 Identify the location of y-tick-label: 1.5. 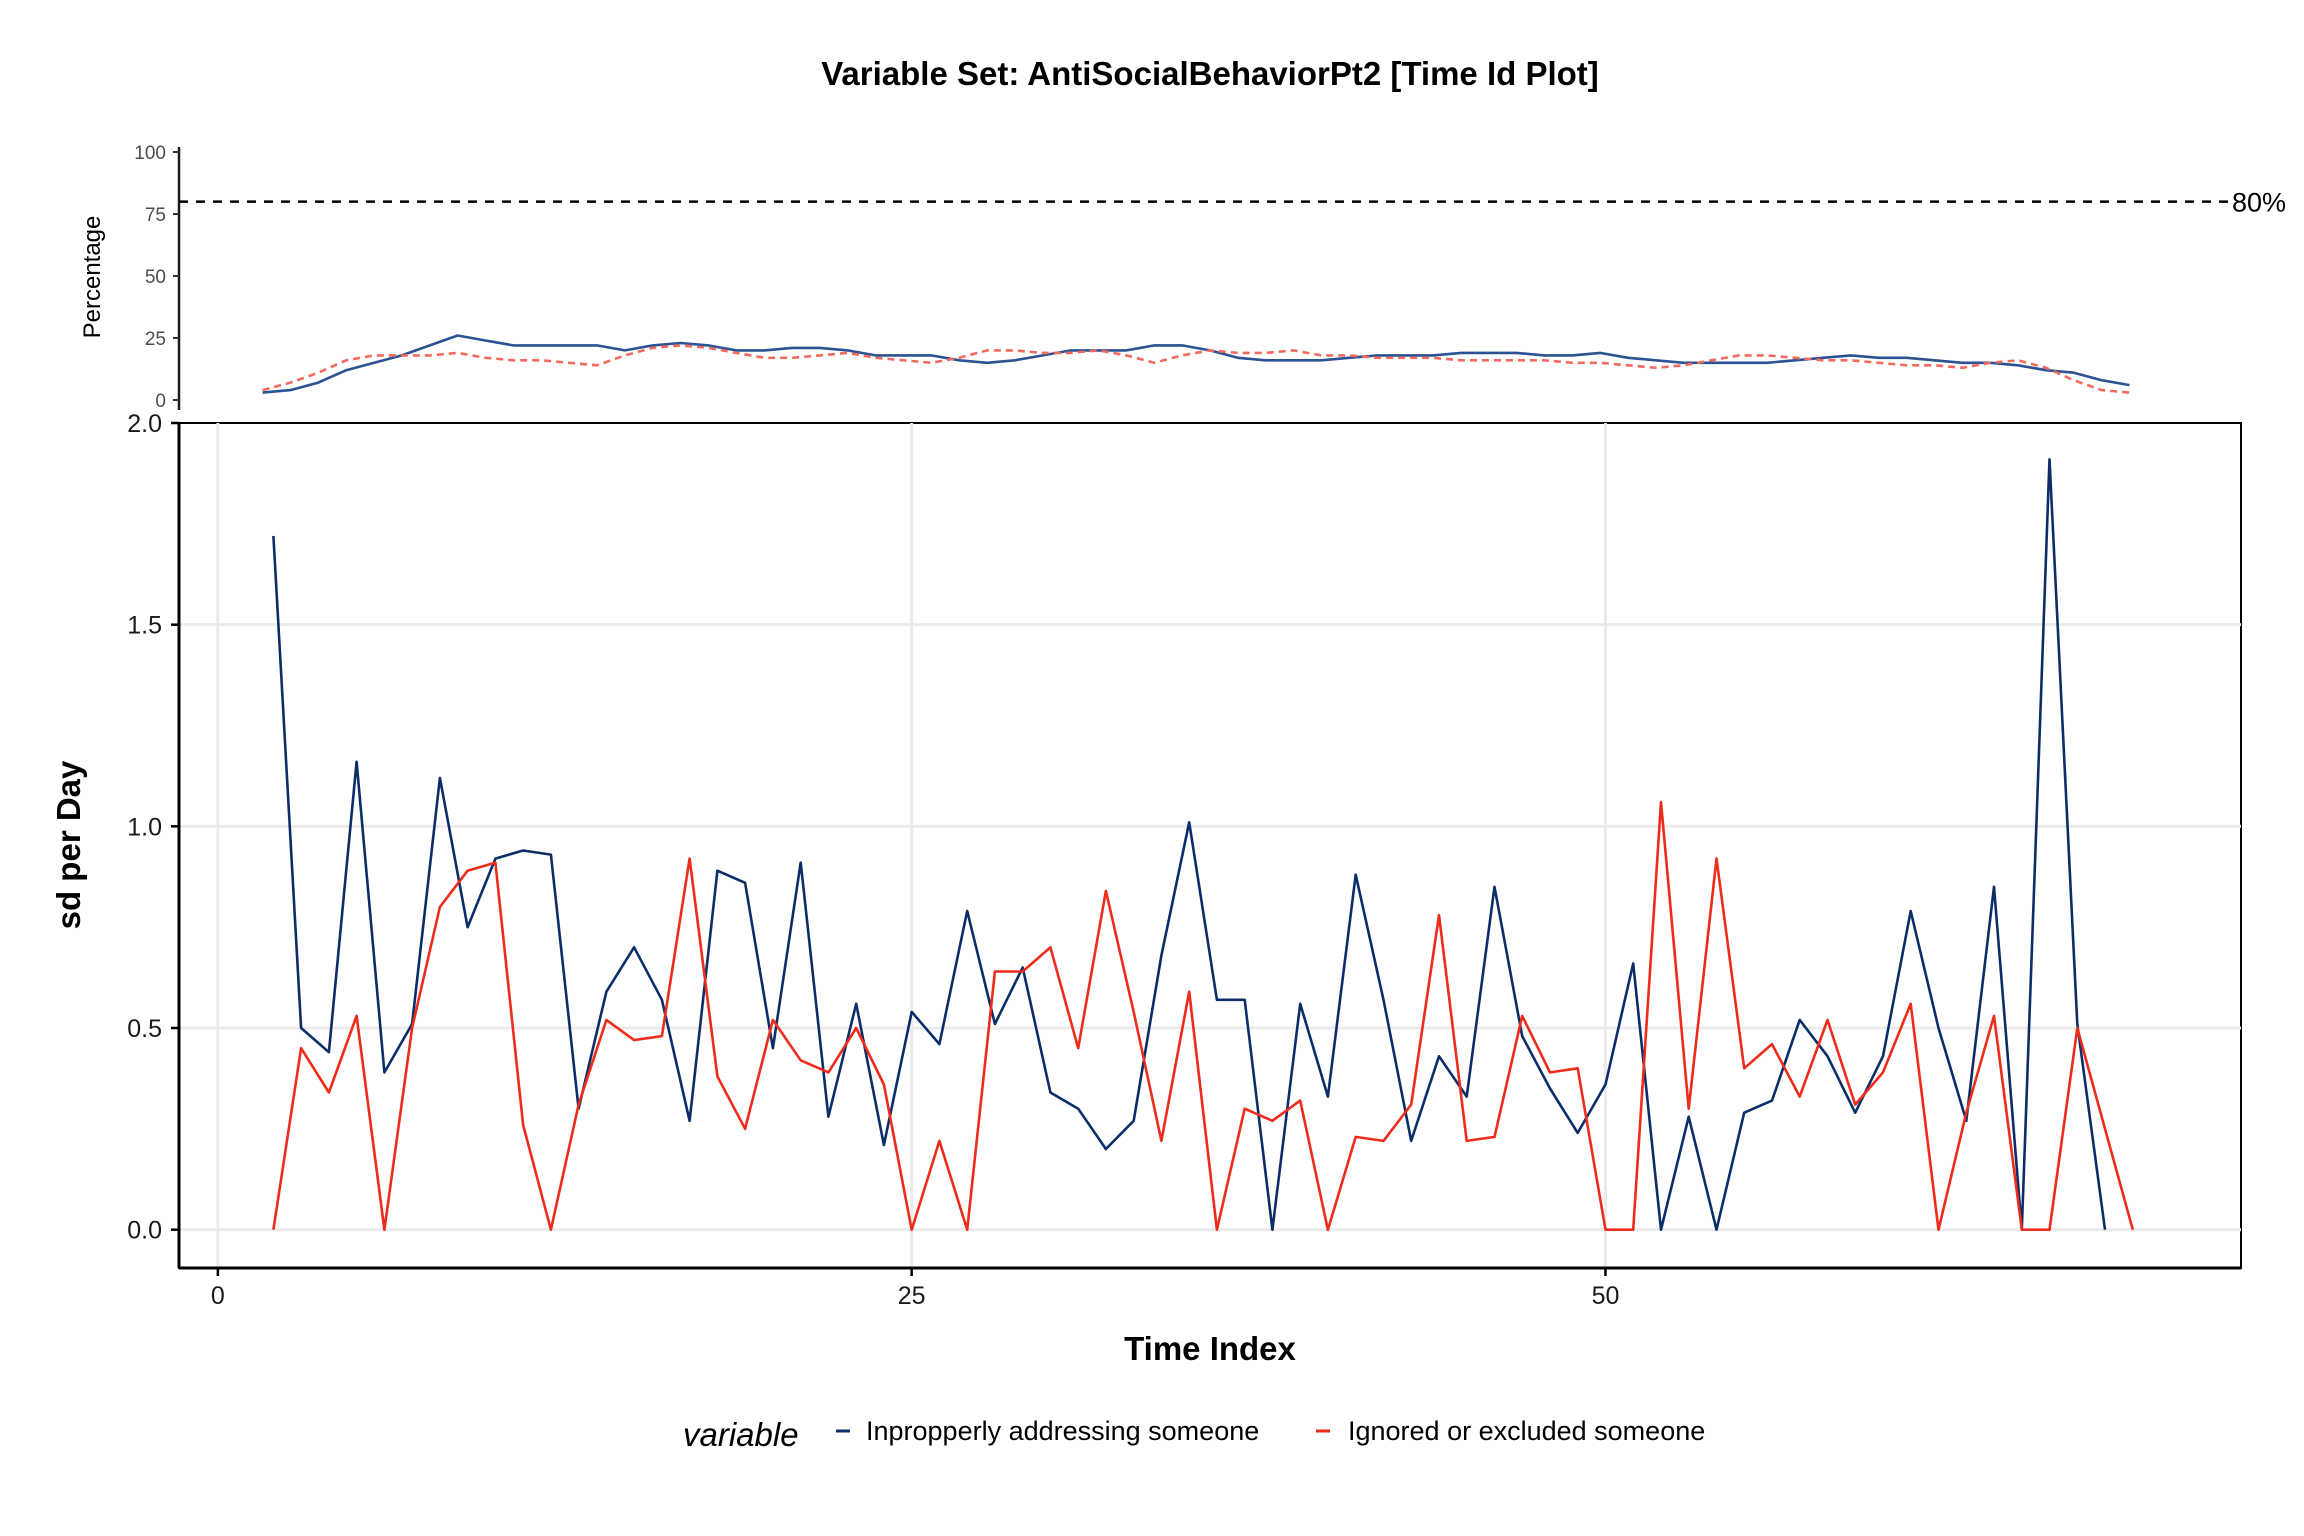
(144, 626).